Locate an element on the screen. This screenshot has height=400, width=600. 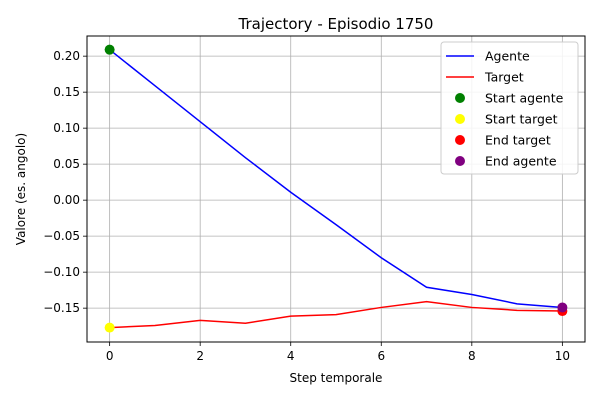
legend-dot-end-target is located at coordinates (460, 140).